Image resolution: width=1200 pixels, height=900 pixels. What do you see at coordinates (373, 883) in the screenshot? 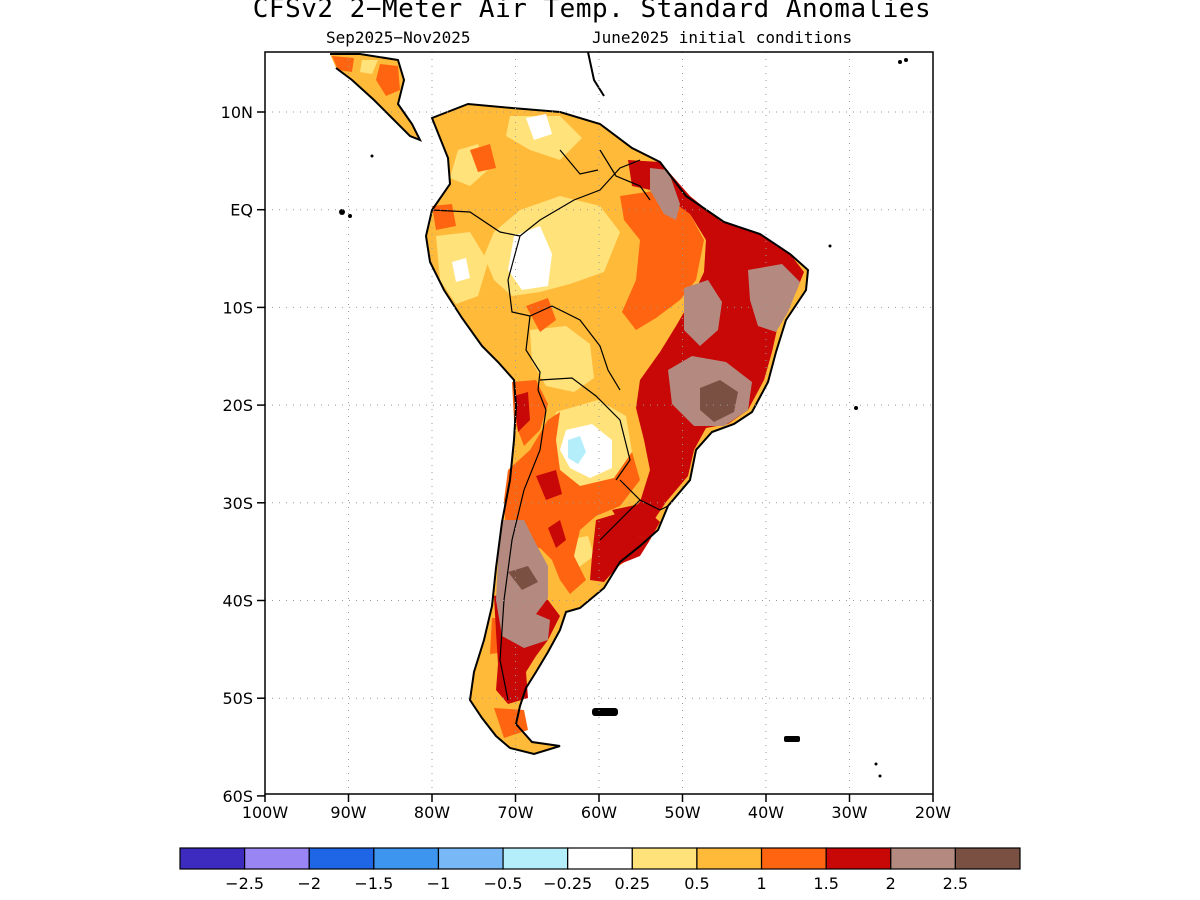
I see `colorbar-label: −1.5` at bounding box center [373, 883].